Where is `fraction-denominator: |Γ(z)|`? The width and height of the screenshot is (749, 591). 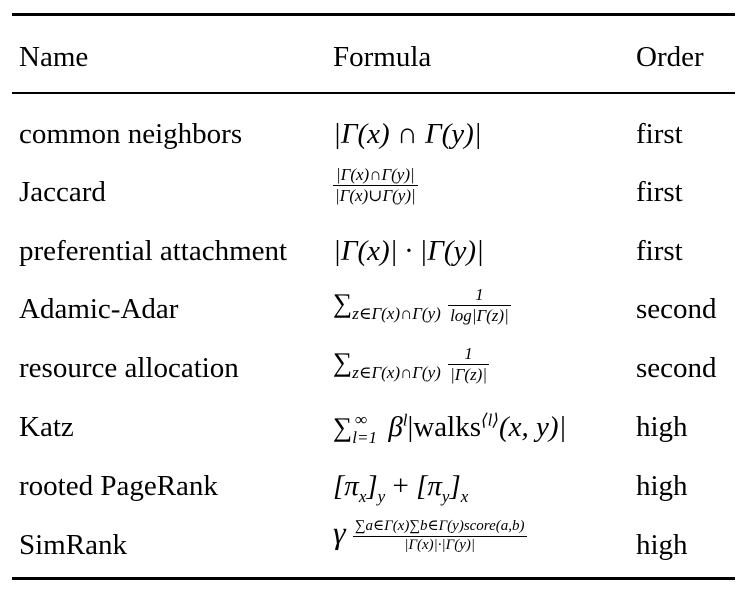
fraction-denominator: |Γ(z)| is located at coordinates (469, 374).